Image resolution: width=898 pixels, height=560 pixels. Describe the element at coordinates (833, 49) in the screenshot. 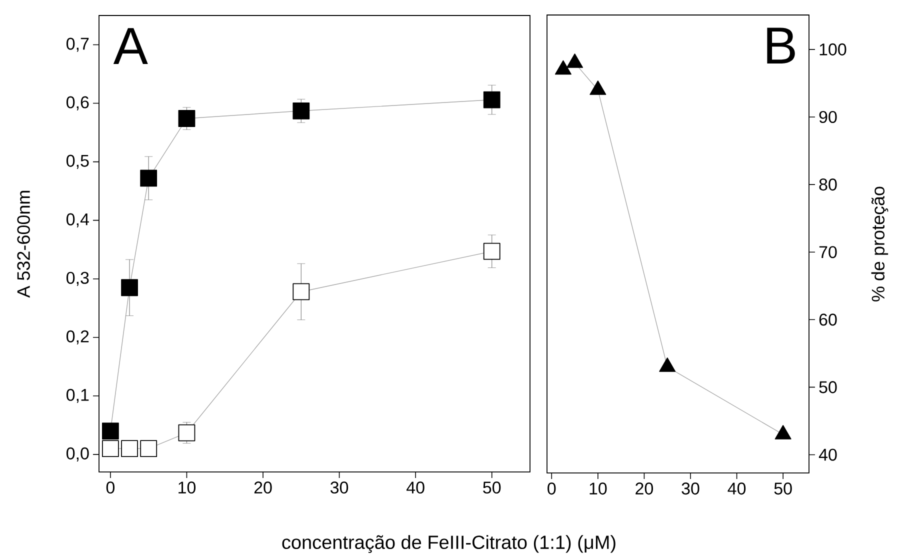

I see `y-tick-label: 100` at that location.